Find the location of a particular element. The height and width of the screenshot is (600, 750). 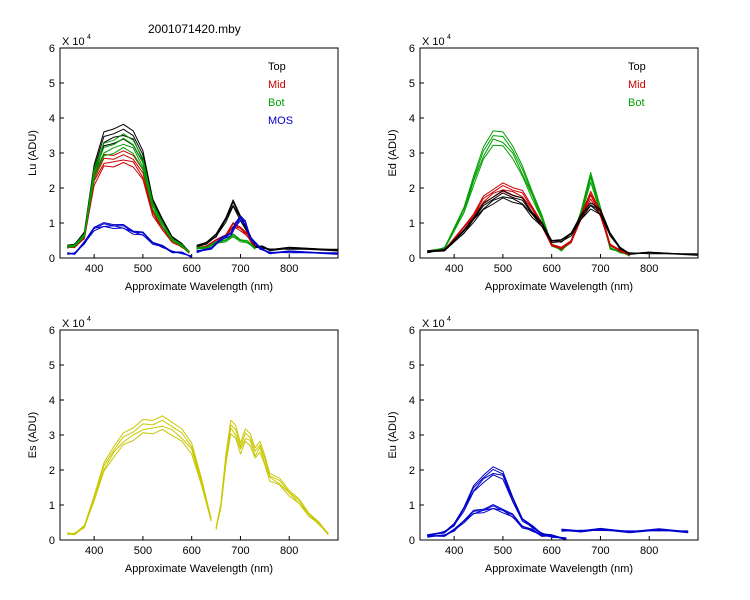

legend-entry: Bot is located at coordinates (276, 103).